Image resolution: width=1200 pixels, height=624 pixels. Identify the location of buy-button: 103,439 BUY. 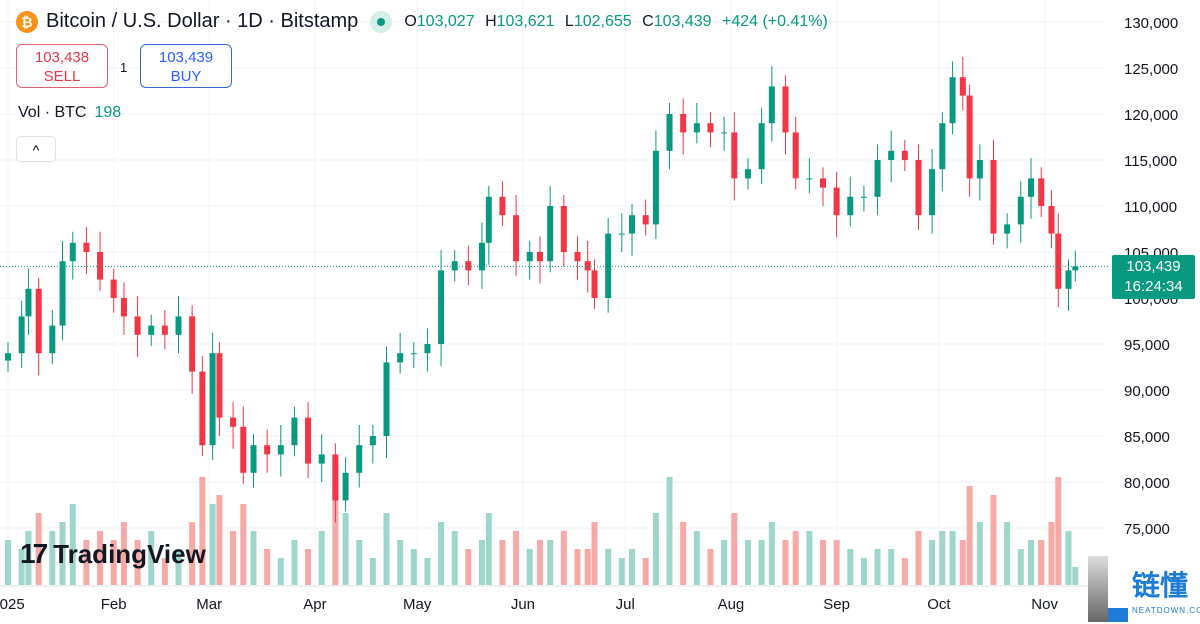
(186, 66).